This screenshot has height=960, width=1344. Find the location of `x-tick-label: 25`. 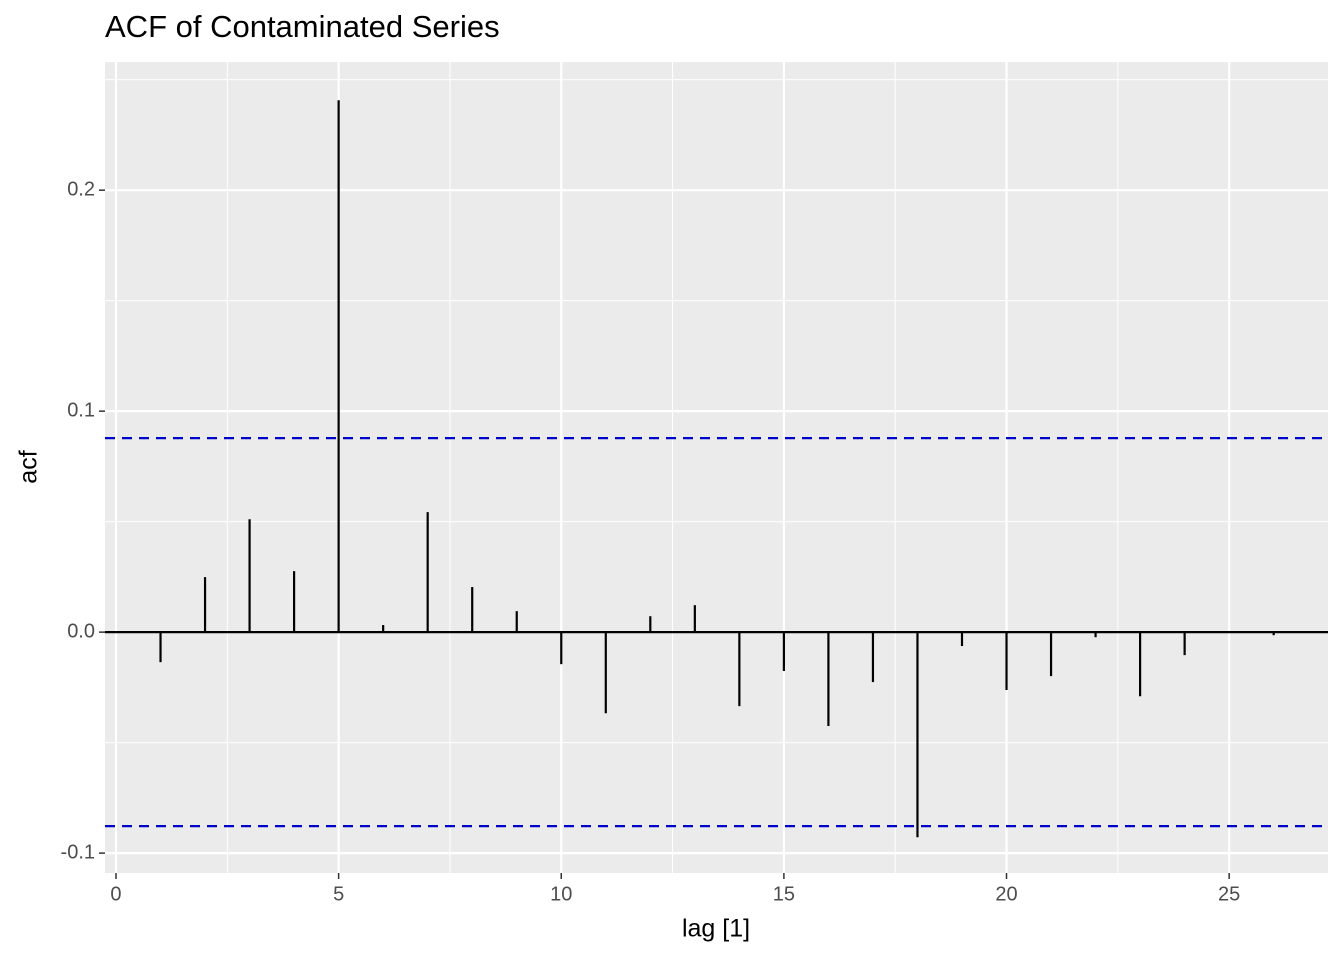

x-tick-label: 25 is located at coordinates (1229, 894).